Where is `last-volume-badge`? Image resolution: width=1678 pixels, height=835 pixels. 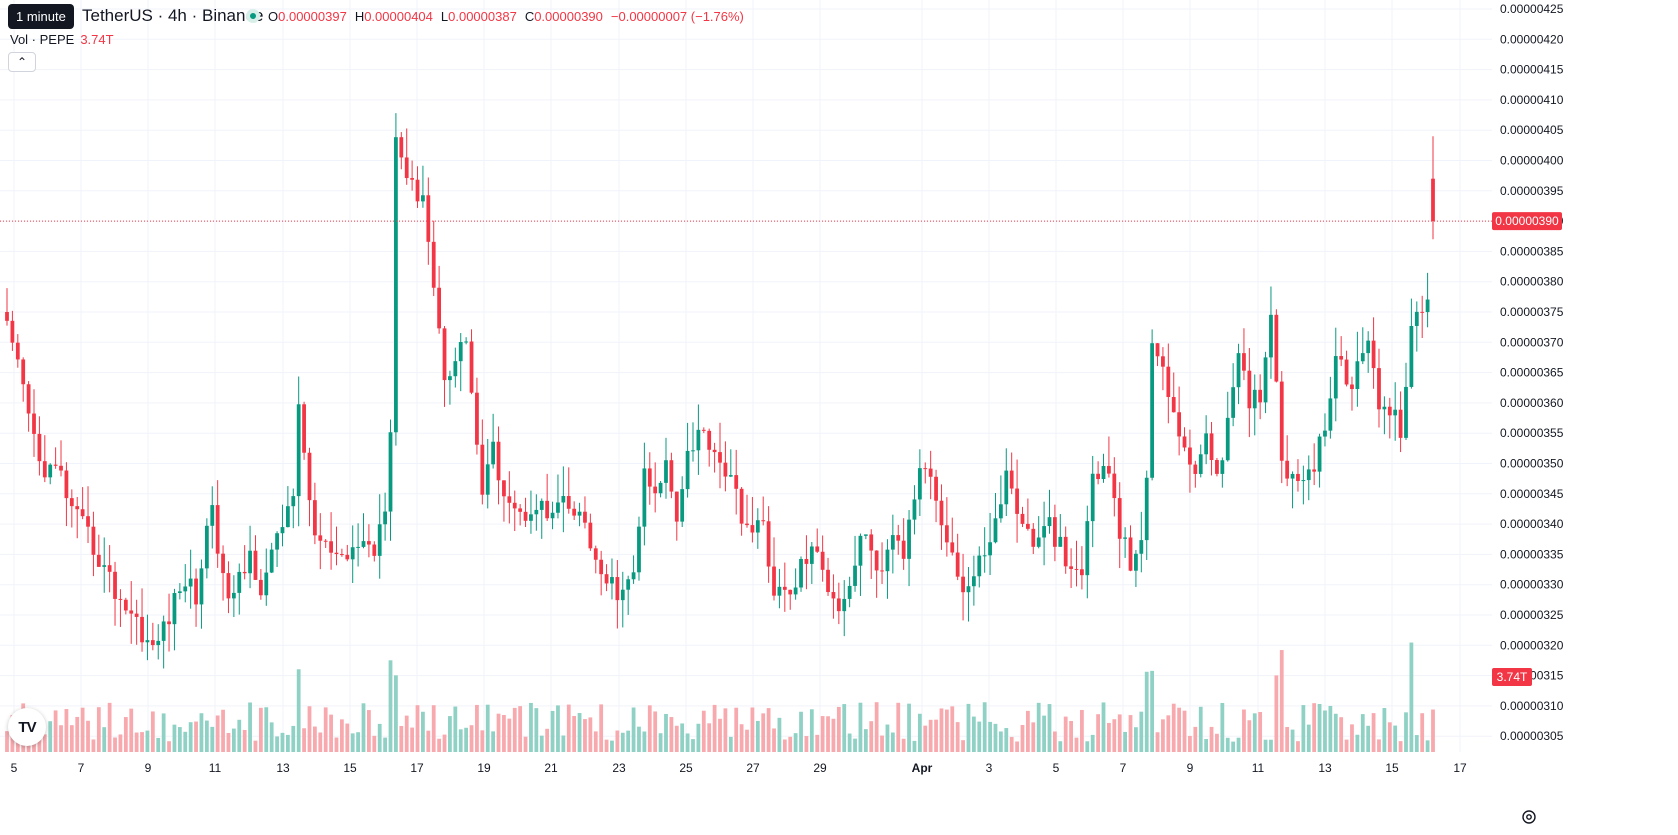 last-volume-badge is located at coordinates (1512, 677).